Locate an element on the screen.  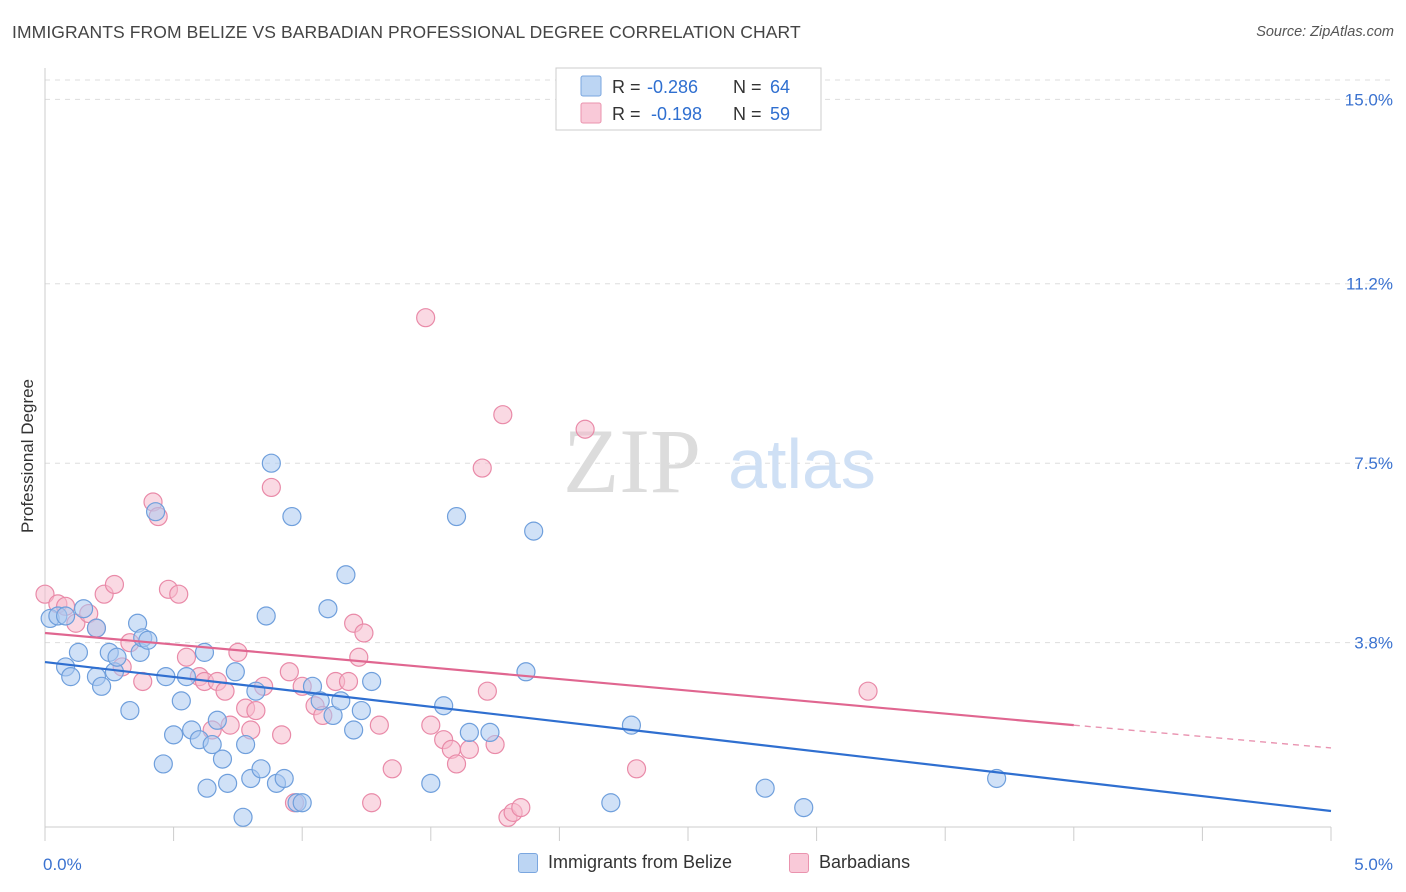
watermark-atlas: atlas is located at coordinates (802, 464).